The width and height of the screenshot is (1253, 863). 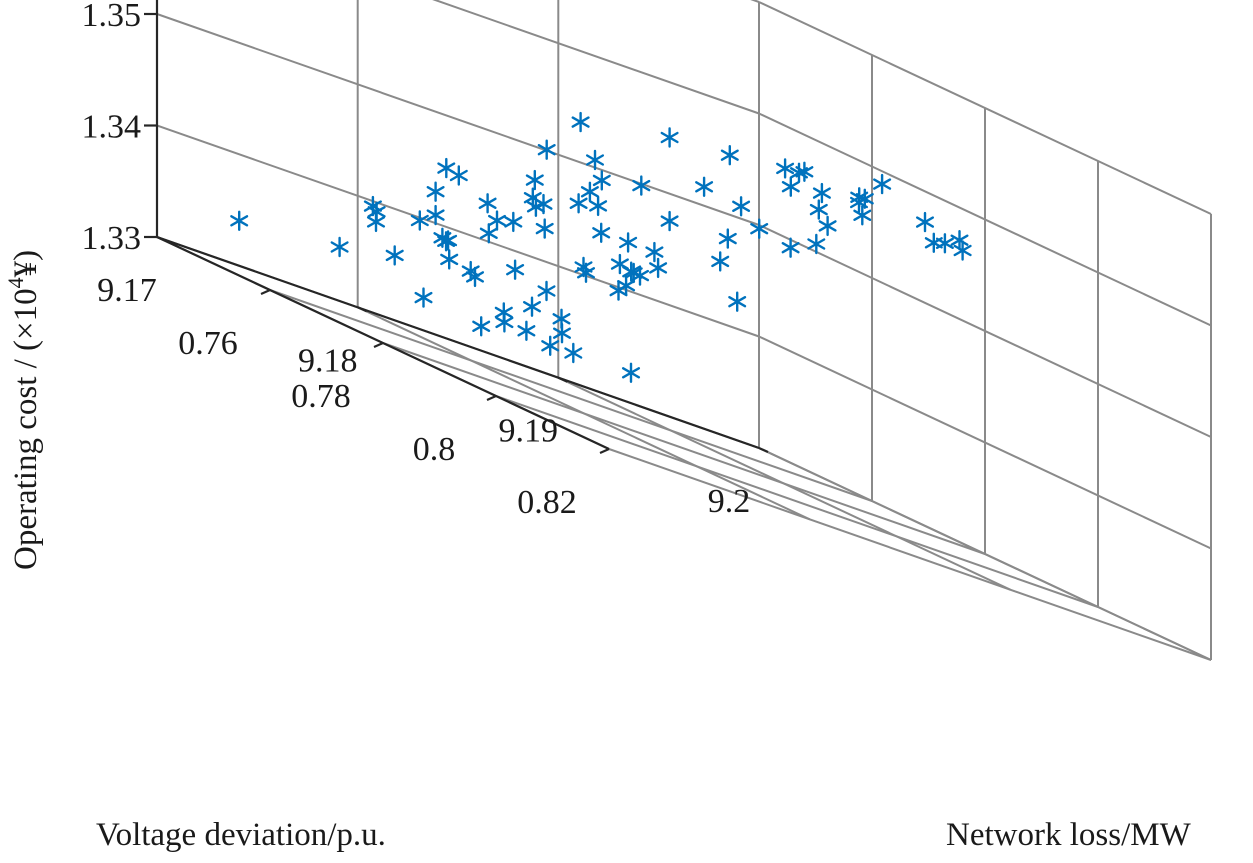 I want to click on z-axis-title: Operating cost / (×104¥), so click(x=23, y=410).